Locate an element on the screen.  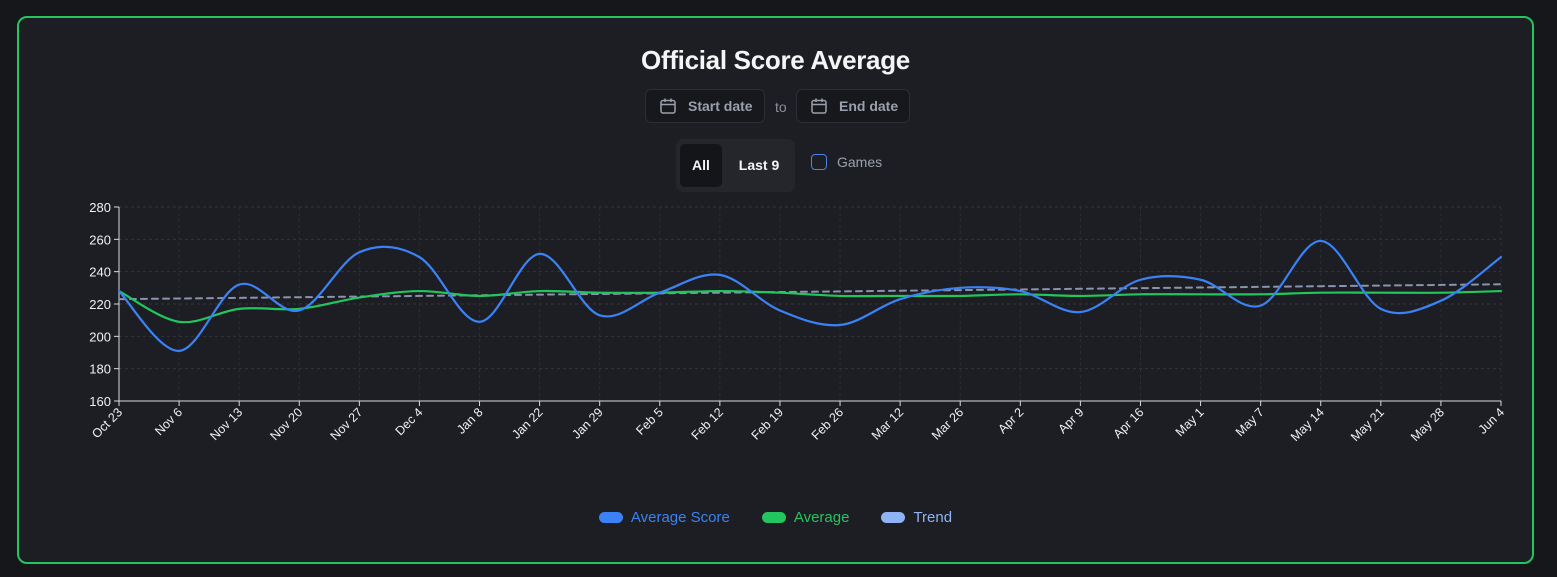
x-tick-label: Apr 9 is located at coordinates (1070, 420).